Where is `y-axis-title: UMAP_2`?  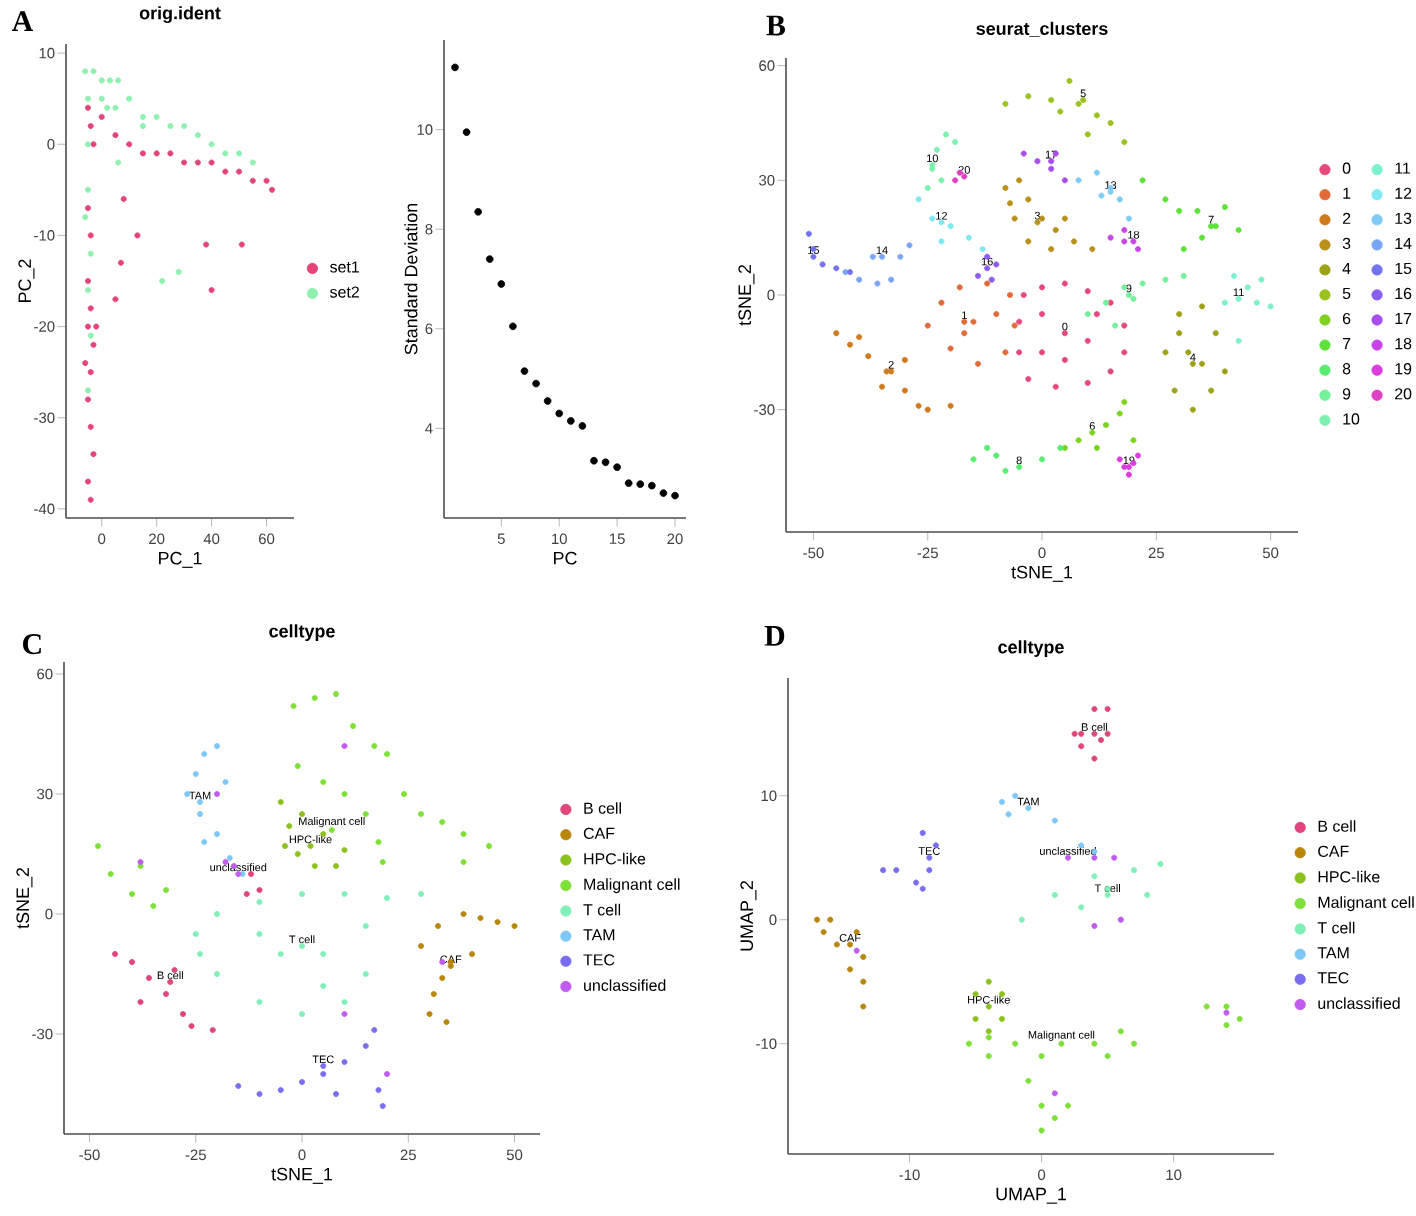
y-axis-title: UMAP_2 is located at coordinates (748, 916).